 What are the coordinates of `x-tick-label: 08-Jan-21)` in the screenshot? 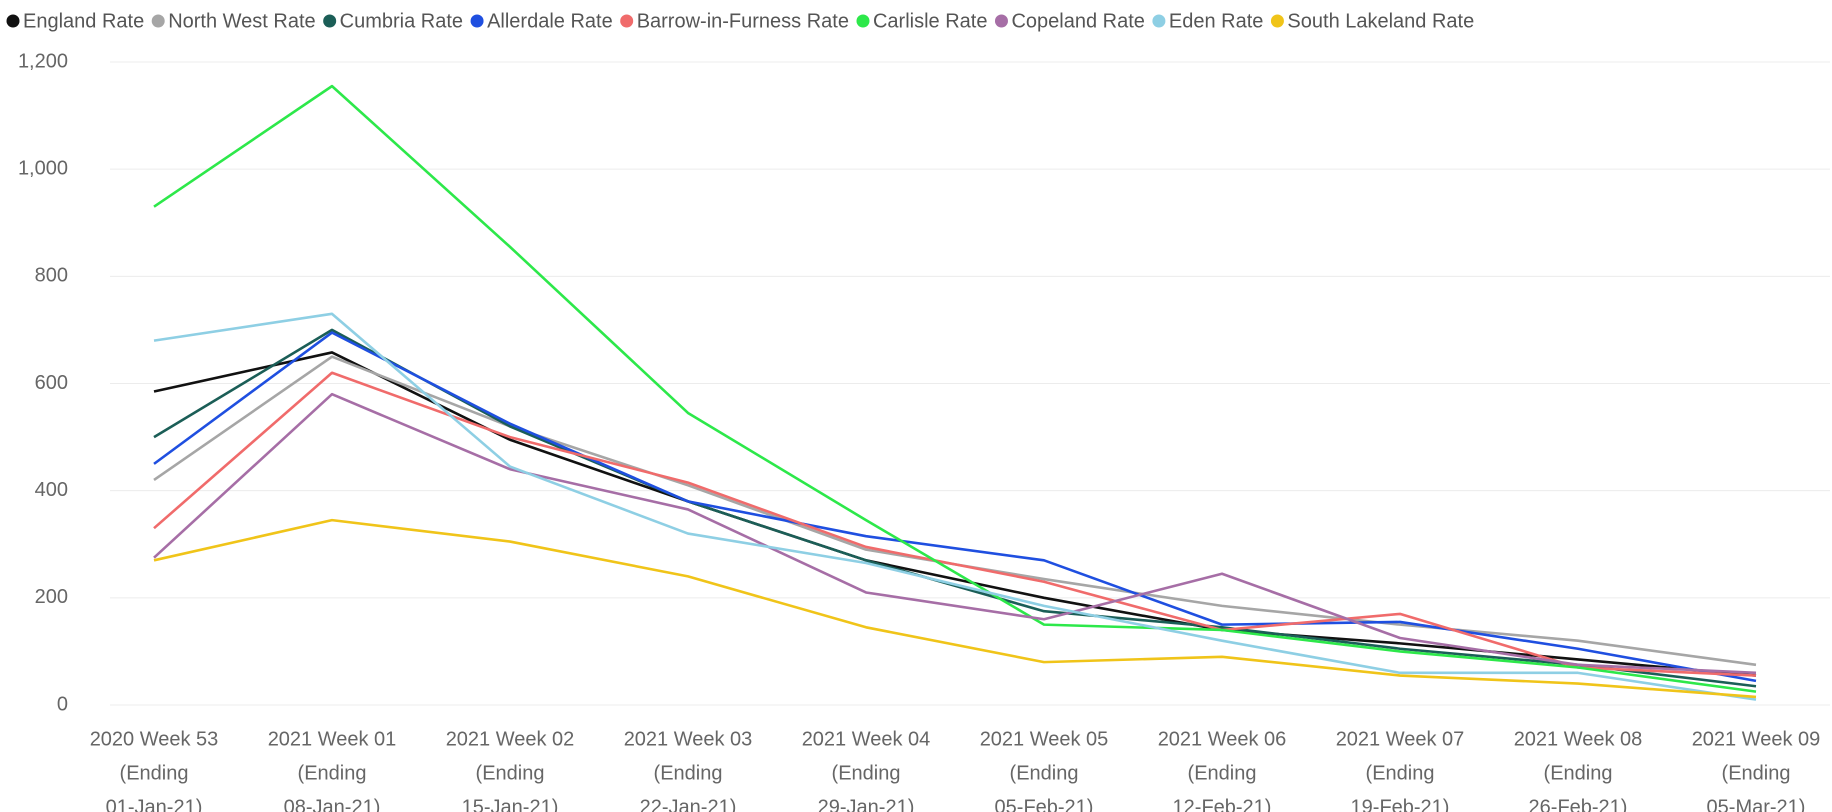 It's located at (332, 804).